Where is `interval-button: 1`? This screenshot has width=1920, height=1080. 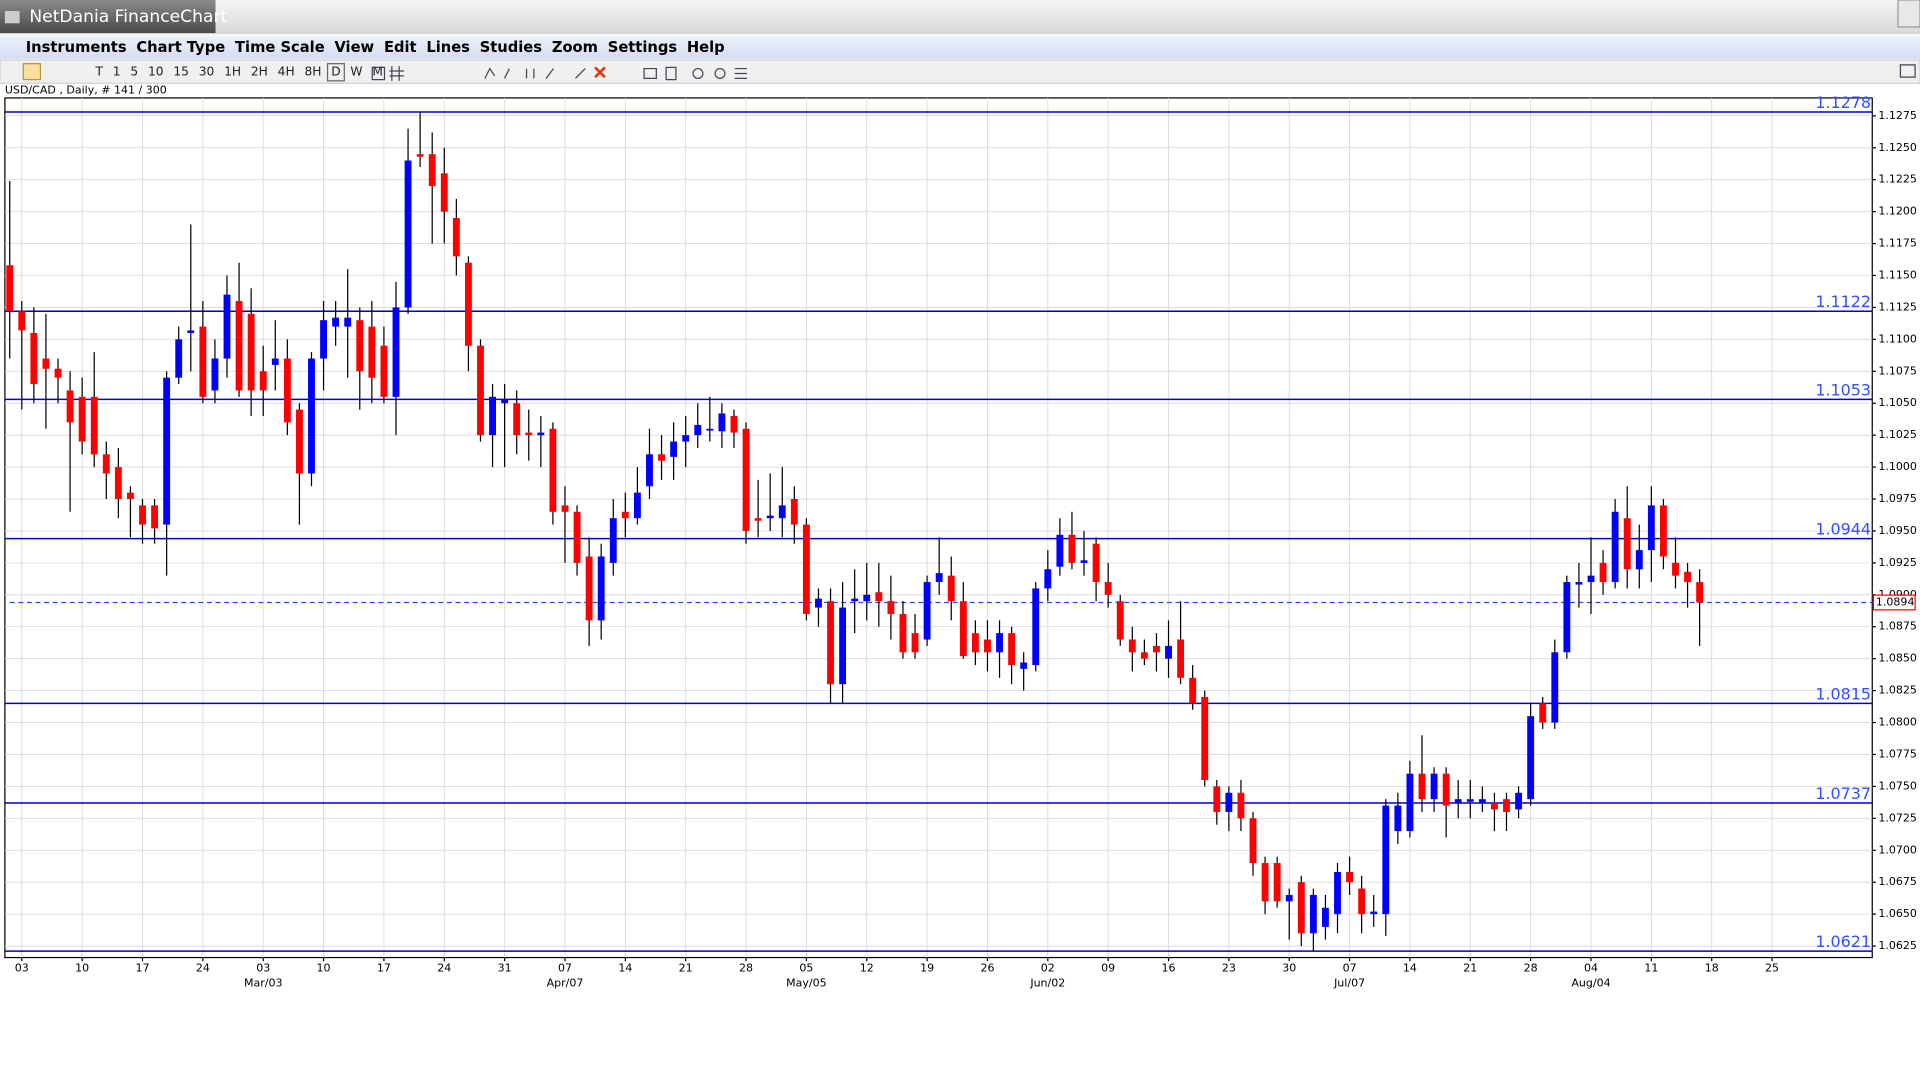 interval-button: 1 is located at coordinates (117, 72).